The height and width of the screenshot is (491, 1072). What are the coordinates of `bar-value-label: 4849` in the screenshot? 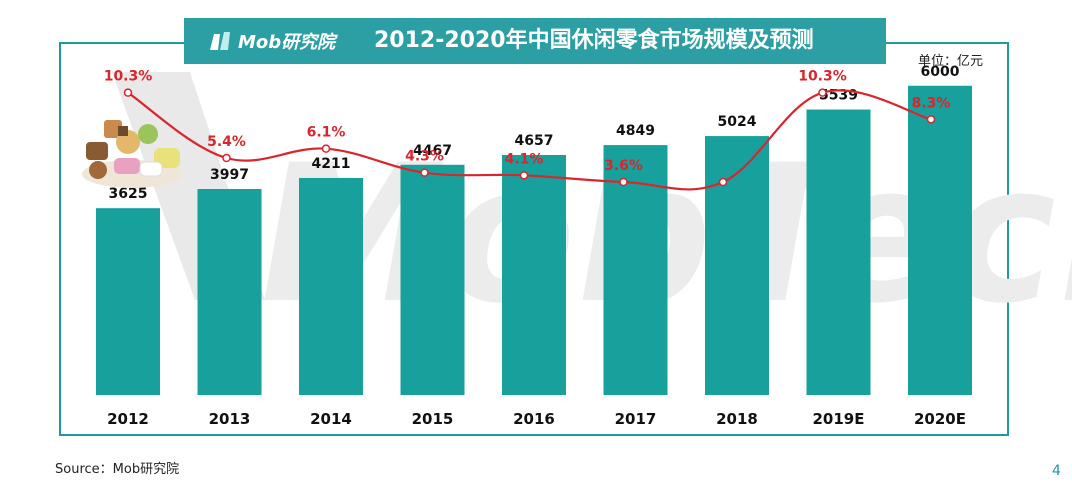 It's located at (635, 131).